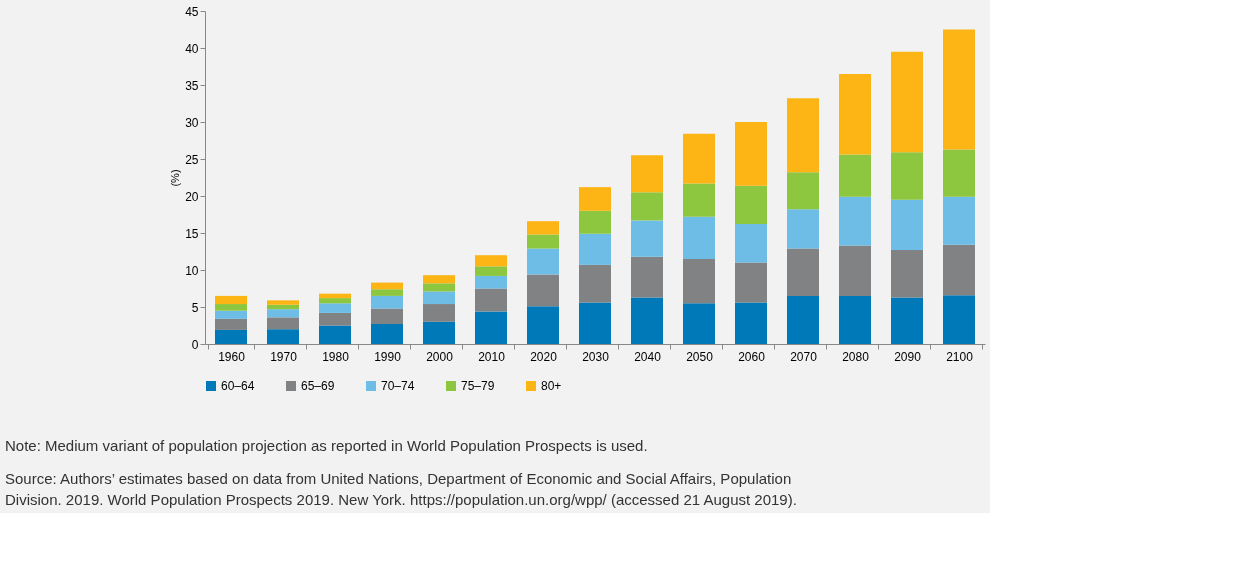  What do you see at coordinates (388, 356) in the screenshot?
I see `x-tick-label: 1990` at bounding box center [388, 356].